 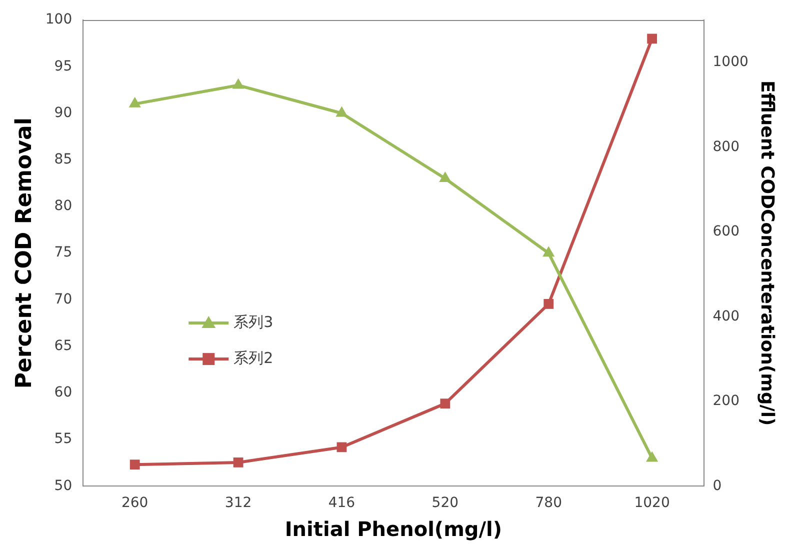 What do you see at coordinates (726, 232) in the screenshot?
I see `y2-tick-label: 600` at bounding box center [726, 232].